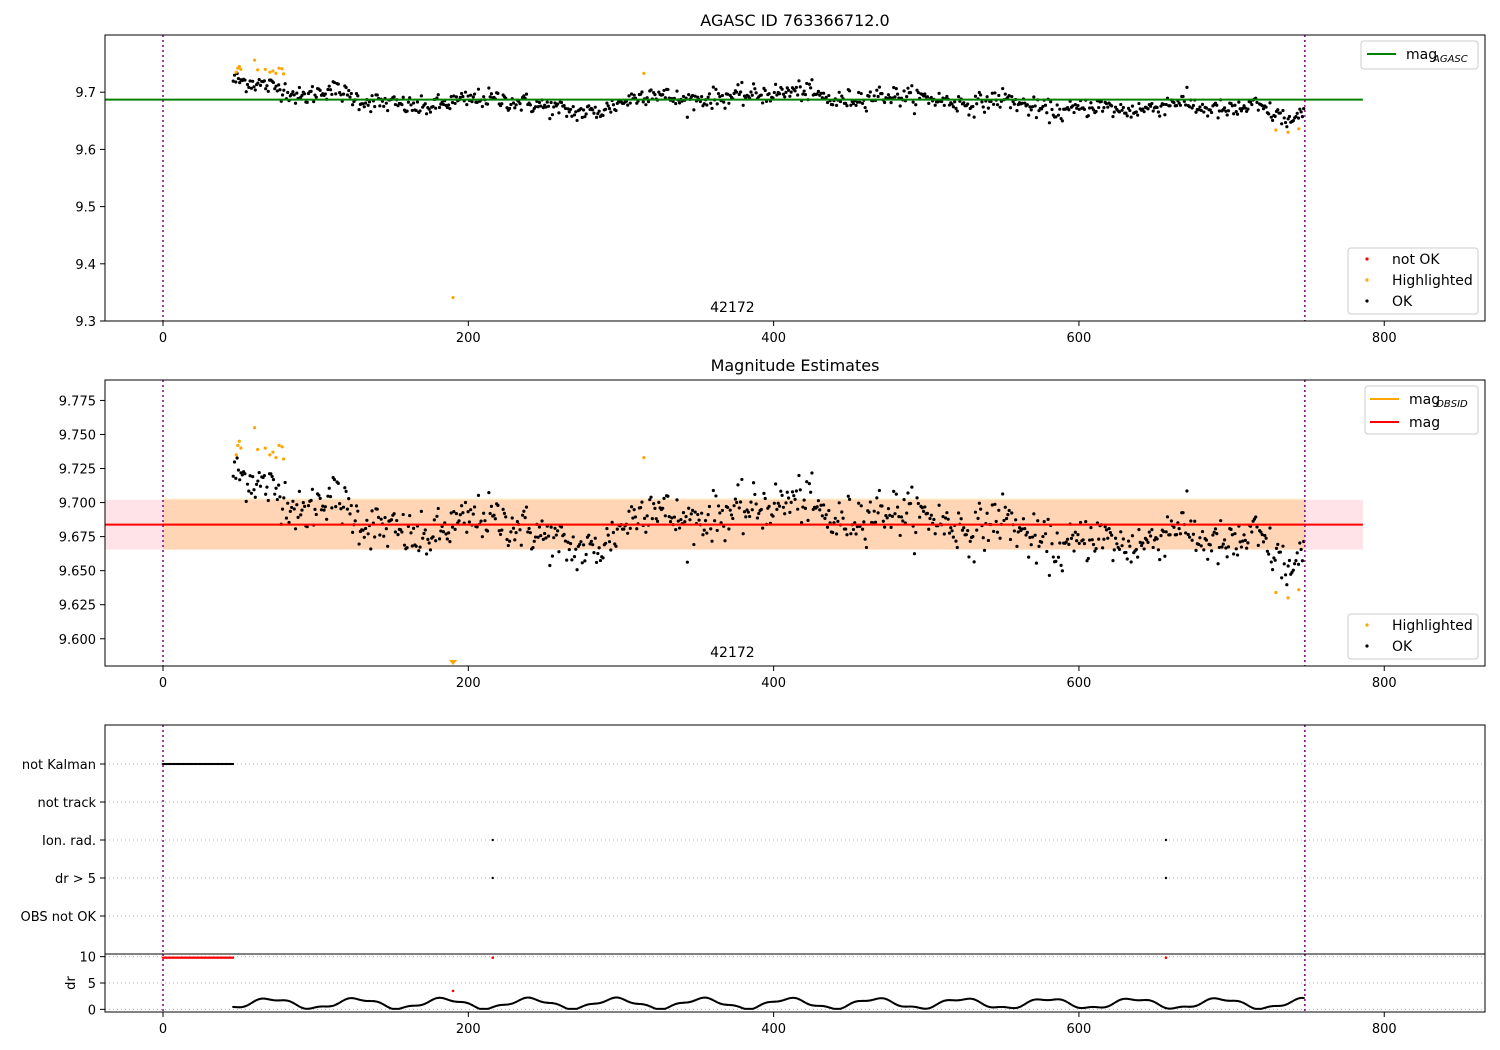 This screenshot has width=1500, height=1050. What do you see at coordinates (773, 1029) in the screenshot?
I see `panel4-xtick-label: 400` at bounding box center [773, 1029].